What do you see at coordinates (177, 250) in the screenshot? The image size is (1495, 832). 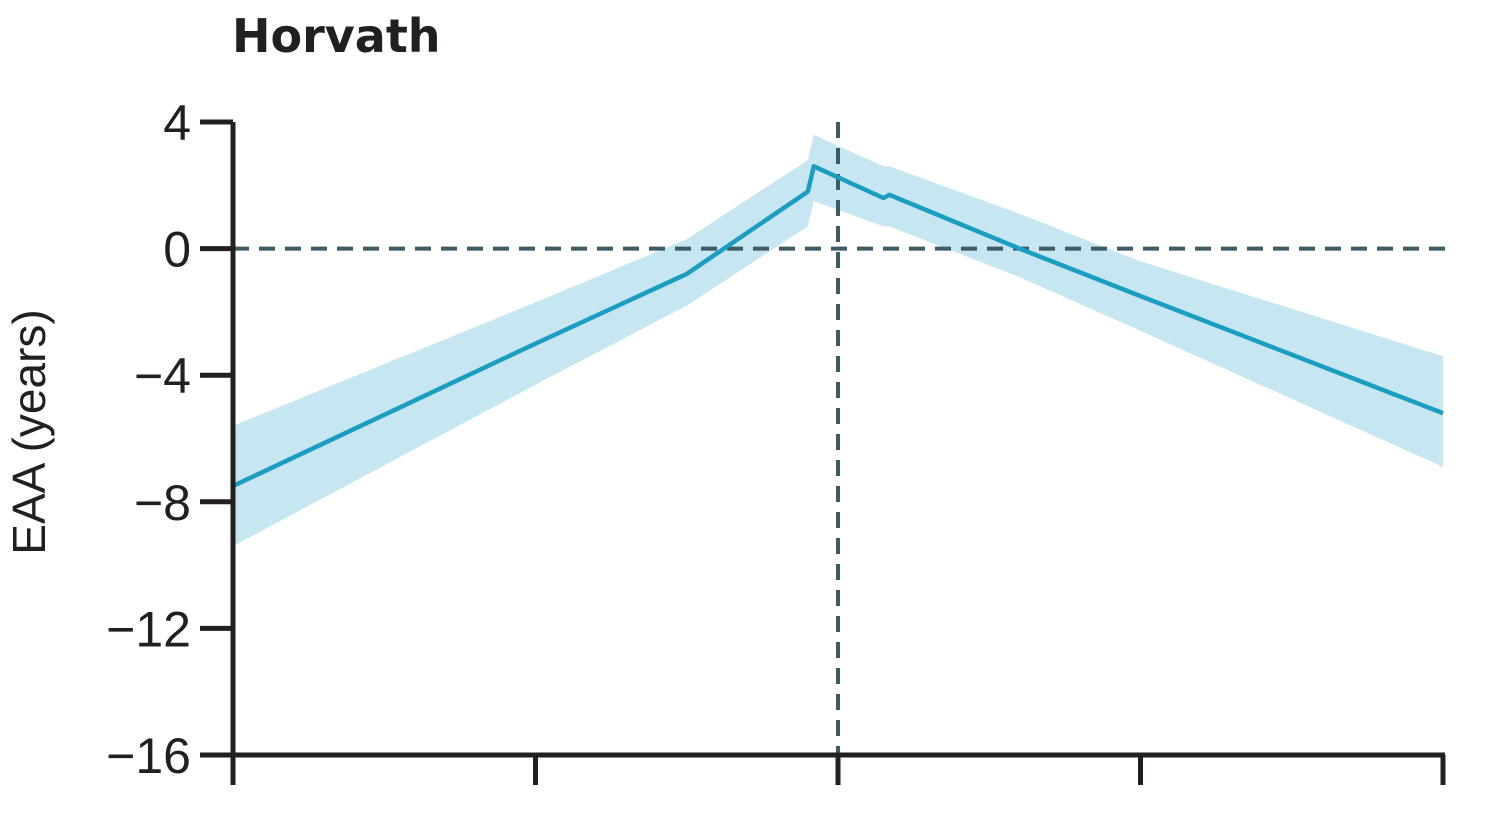 I see `y-tick-label: 0` at bounding box center [177, 250].